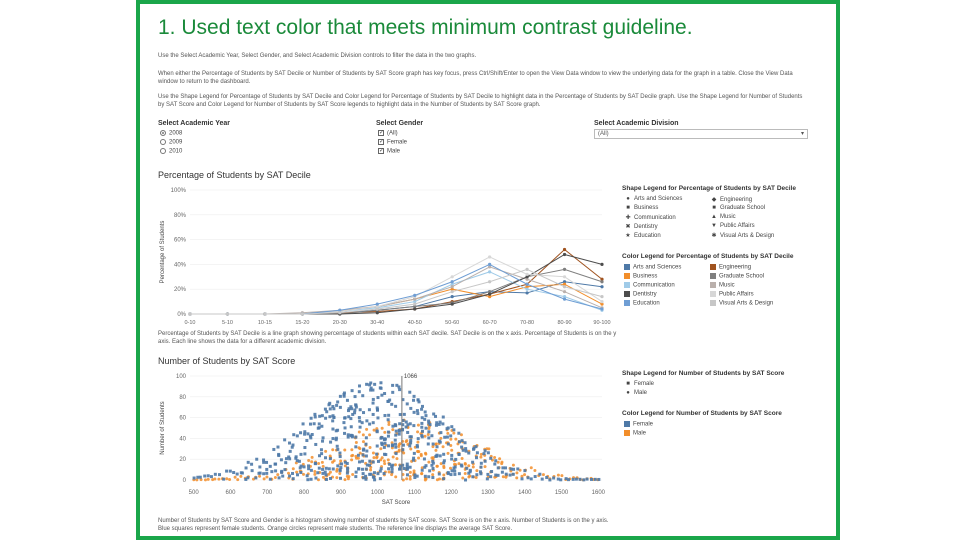  I want to click on legend-item: ■ Graduate School, so click(737, 208).